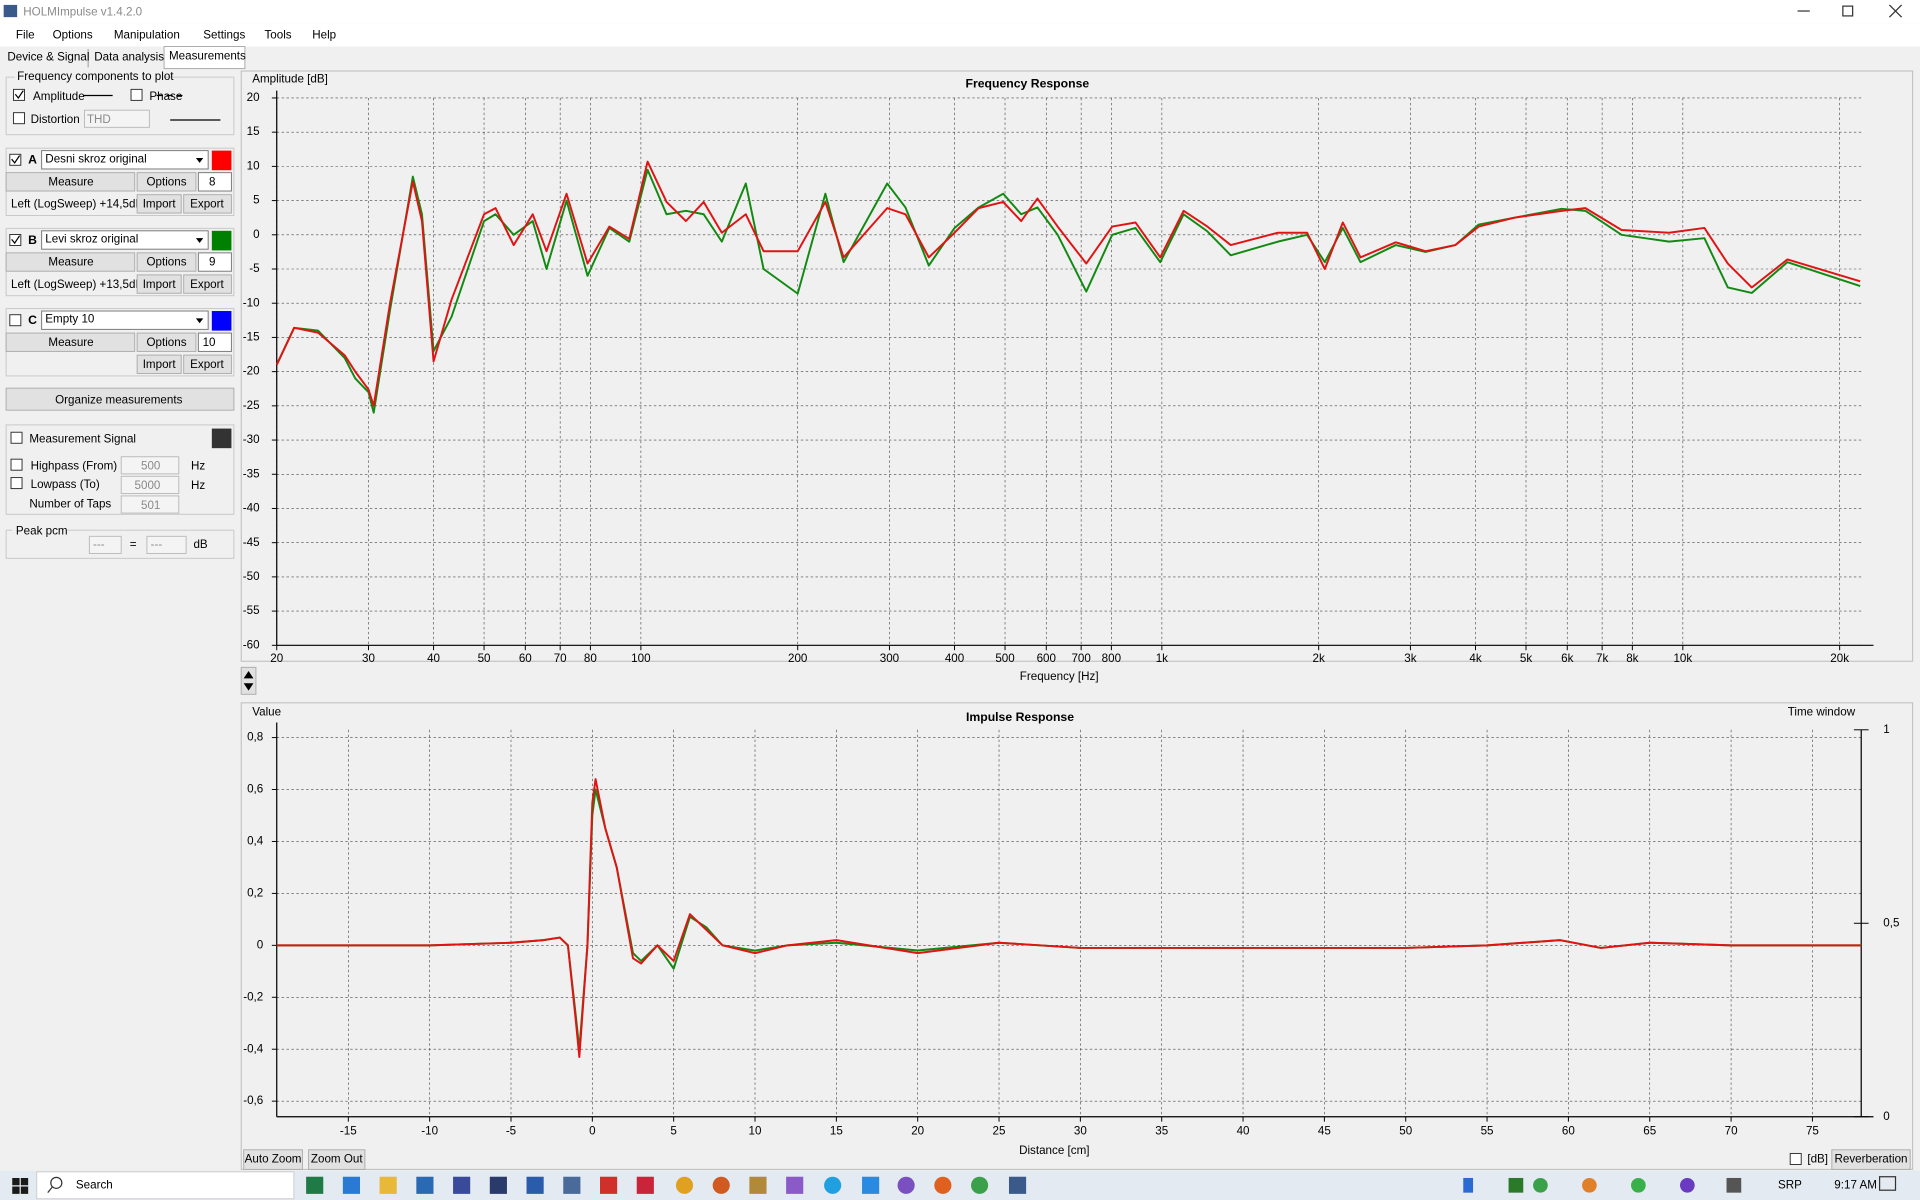 This screenshot has width=1920, height=1200. Describe the element at coordinates (251, 337) in the screenshot. I see `y-tick-label: -15` at that location.